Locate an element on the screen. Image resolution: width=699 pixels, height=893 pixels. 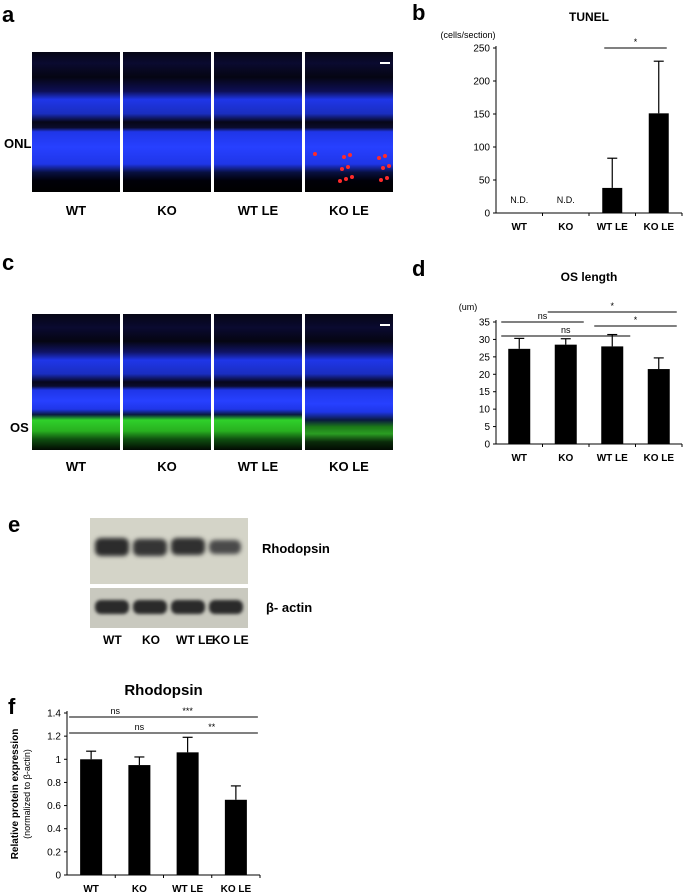
chart-d-ytick-label: 5 is located at coordinates (487, 427).